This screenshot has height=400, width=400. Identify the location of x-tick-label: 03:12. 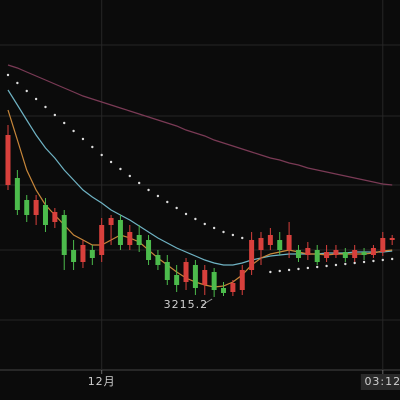
(382, 381).